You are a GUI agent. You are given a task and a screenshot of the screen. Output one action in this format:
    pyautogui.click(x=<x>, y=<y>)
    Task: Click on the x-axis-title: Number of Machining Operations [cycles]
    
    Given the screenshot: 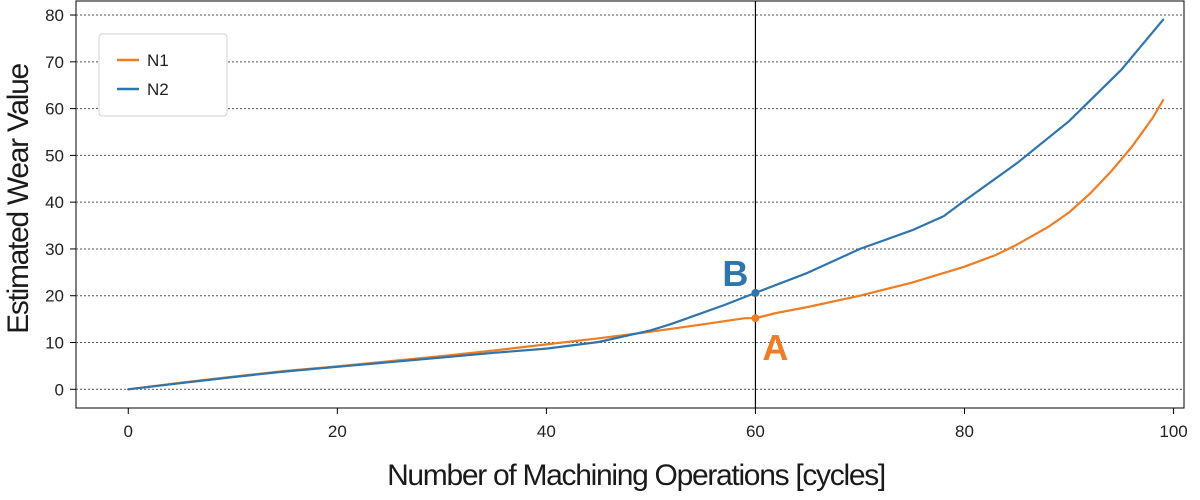 What is the action you would take?
    pyautogui.click(x=636, y=475)
    